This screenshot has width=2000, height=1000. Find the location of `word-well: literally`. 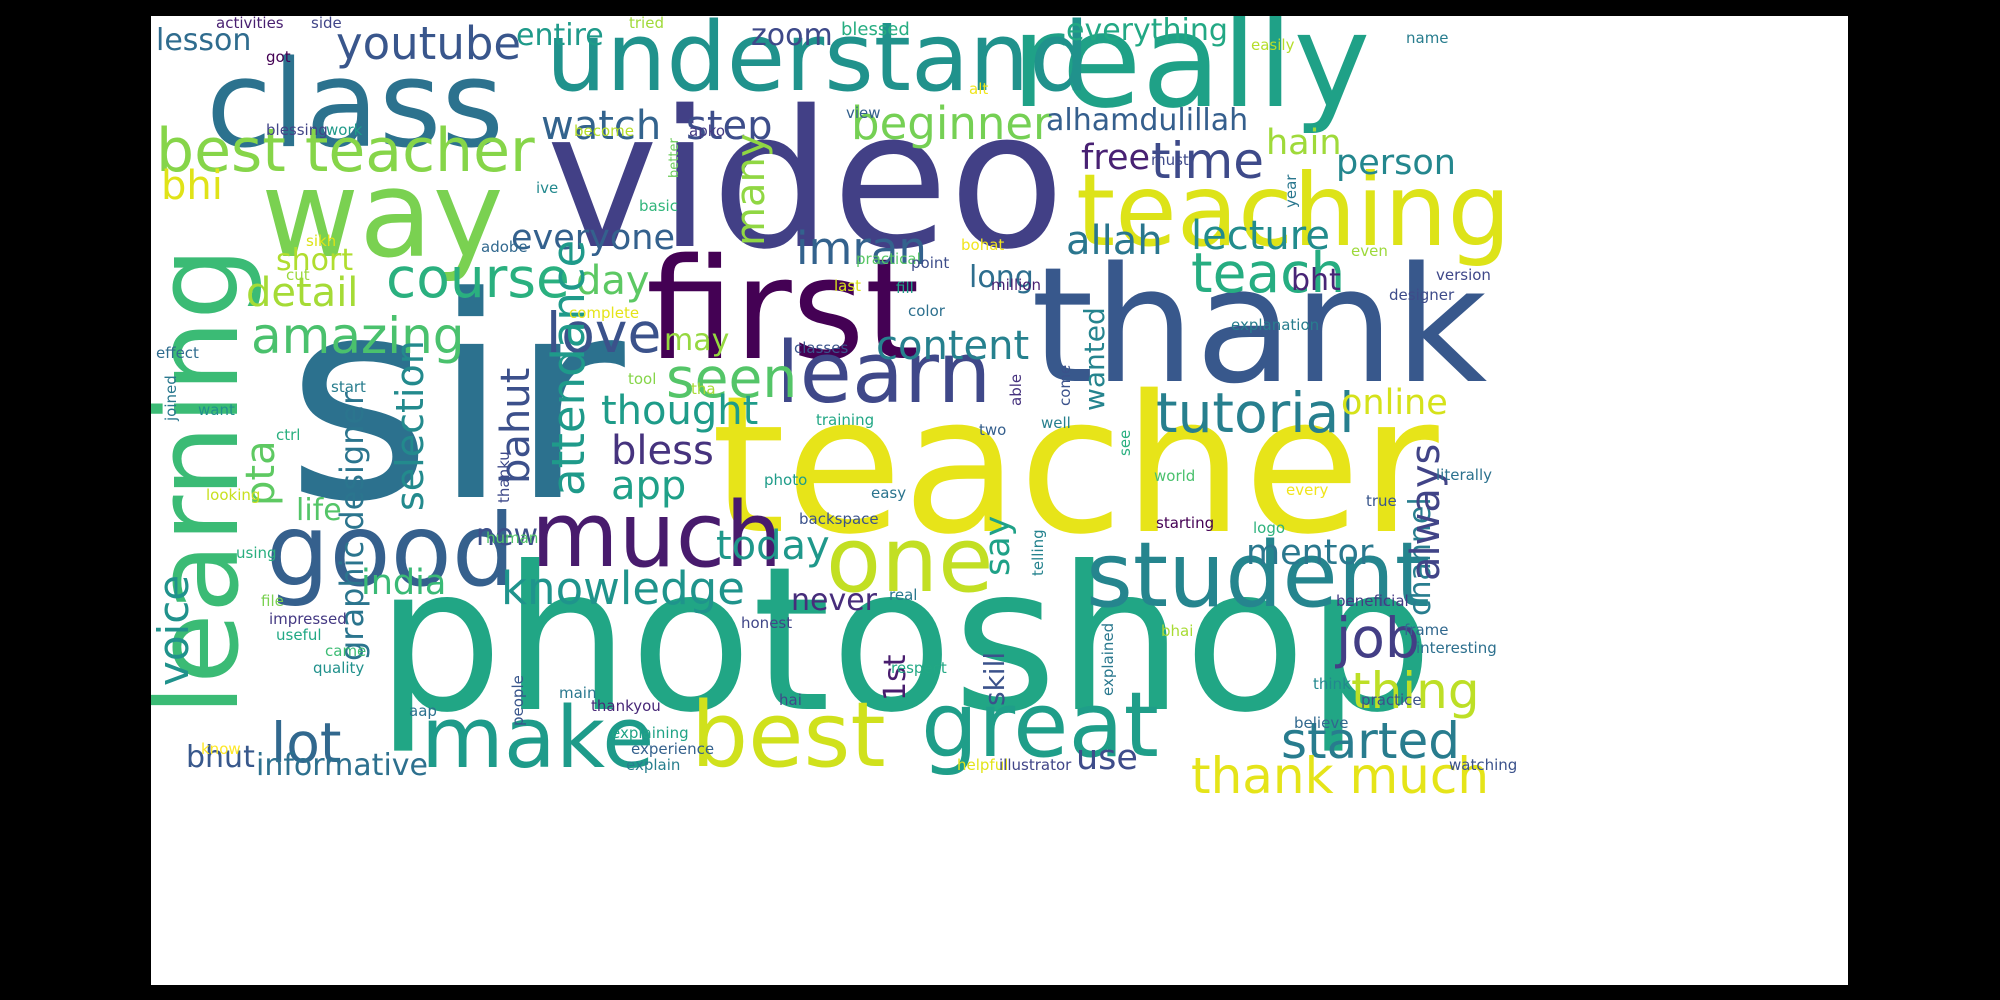

word-well: literally is located at coordinates (1464, 475).